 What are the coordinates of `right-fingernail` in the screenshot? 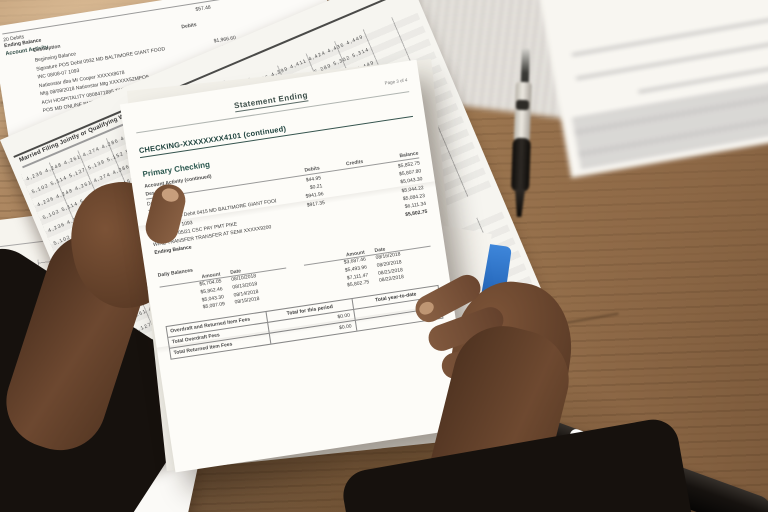 It's located at (426, 308).